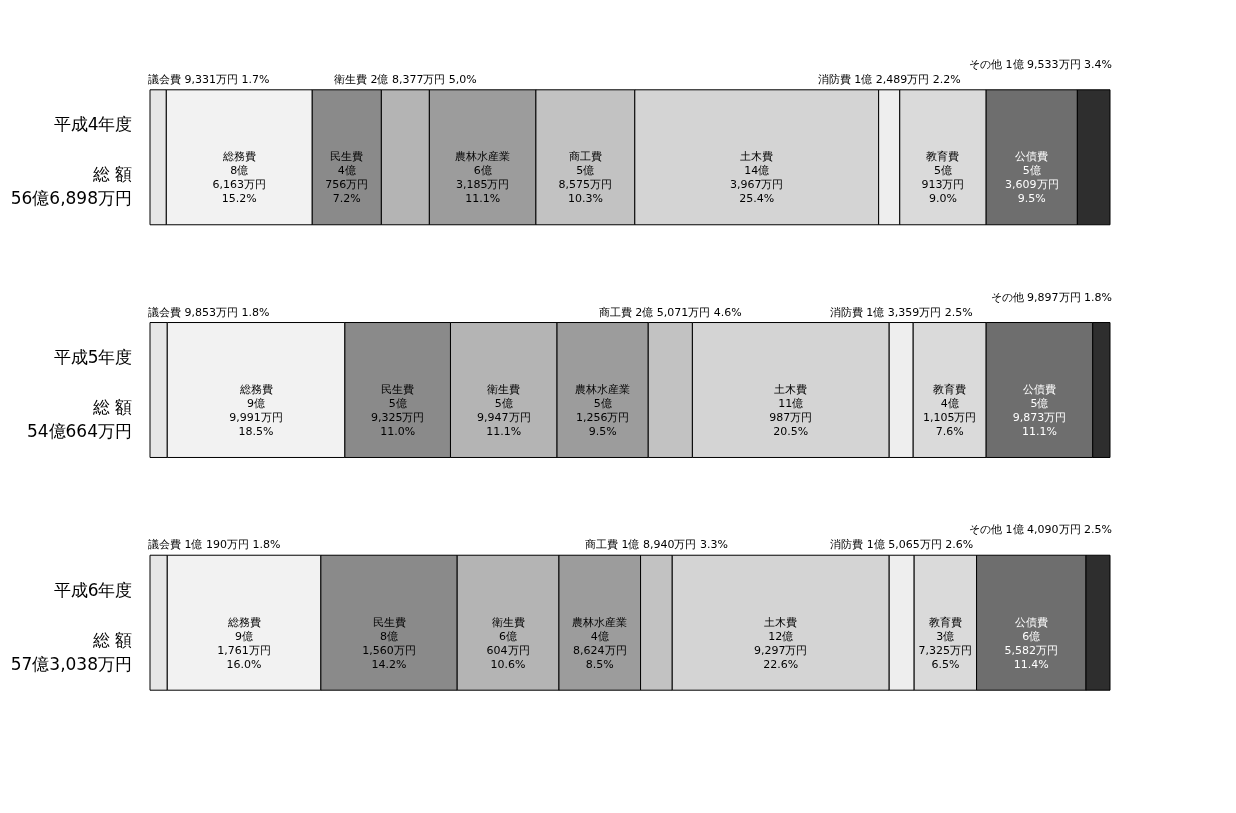 Image resolution: width=1236 pixels, height=813 pixels. I want to click on text: 衛生費 2億 8,377万円 5,0%, so click(405, 79).